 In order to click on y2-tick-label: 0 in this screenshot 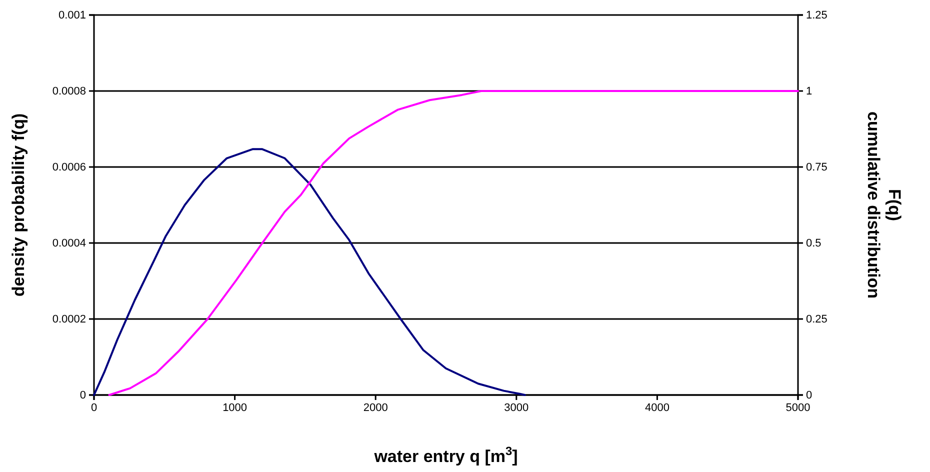, I will do `click(809, 396)`.